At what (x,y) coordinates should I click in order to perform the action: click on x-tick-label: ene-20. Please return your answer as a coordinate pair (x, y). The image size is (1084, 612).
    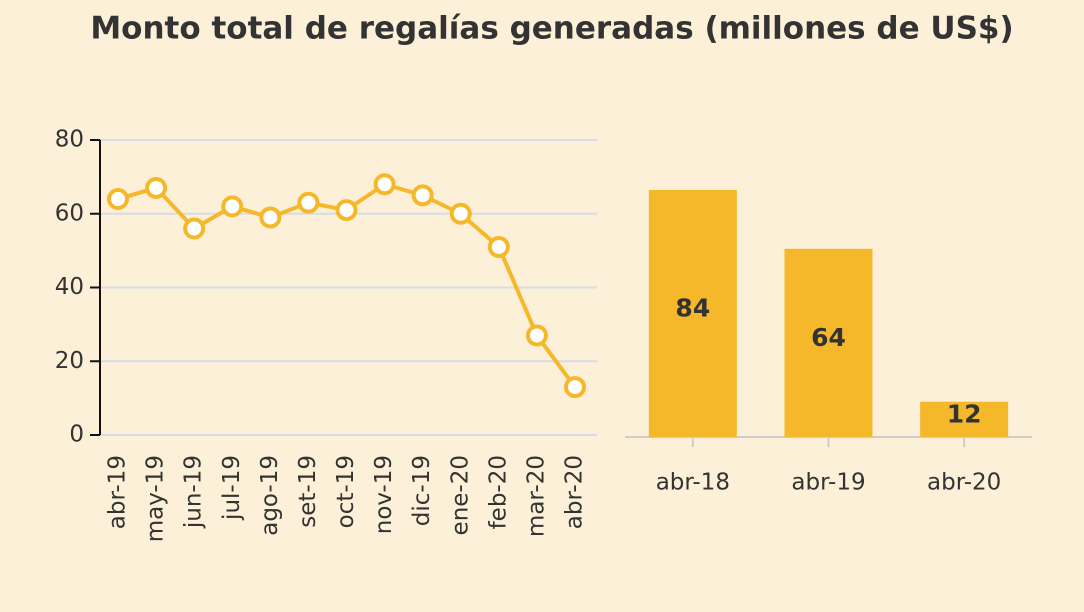
    Looking at the image, I should click on (460, 495).